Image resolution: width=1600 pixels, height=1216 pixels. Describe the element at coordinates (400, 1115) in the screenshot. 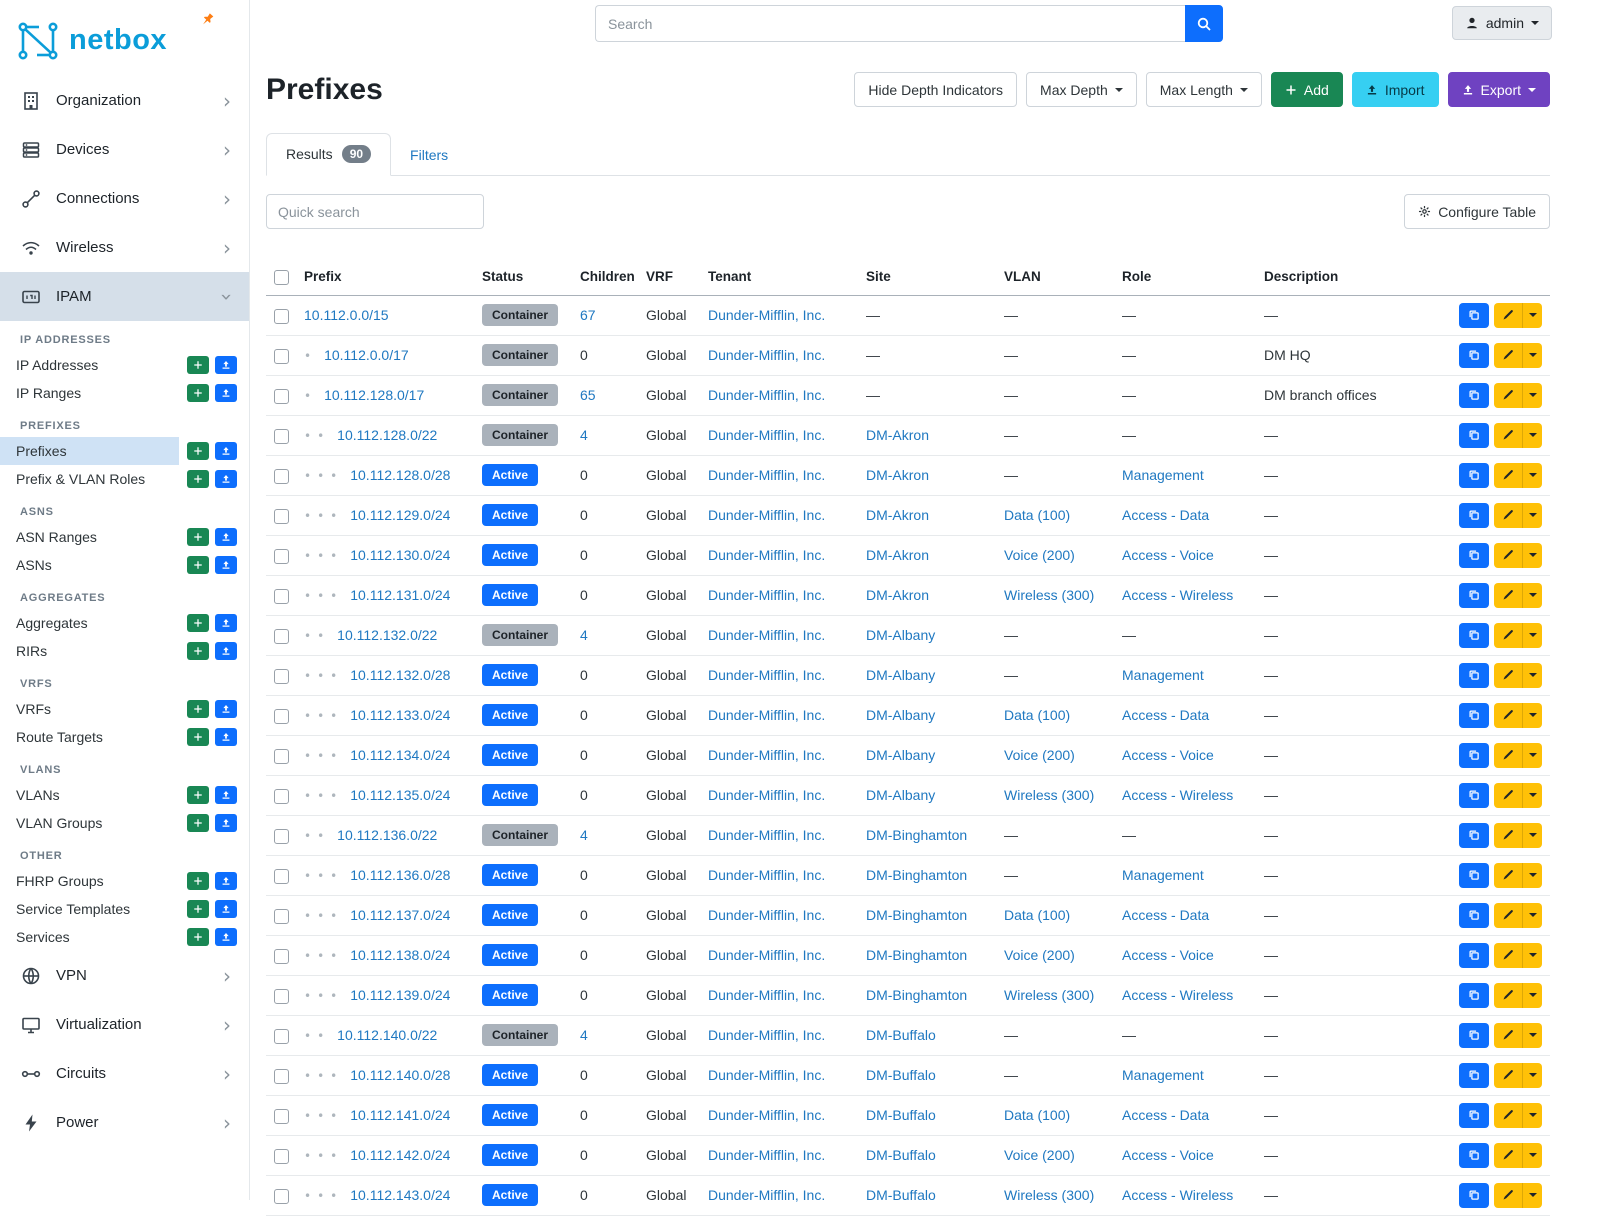

I see `prefix-link: 10.112.141.0/24` at that location.